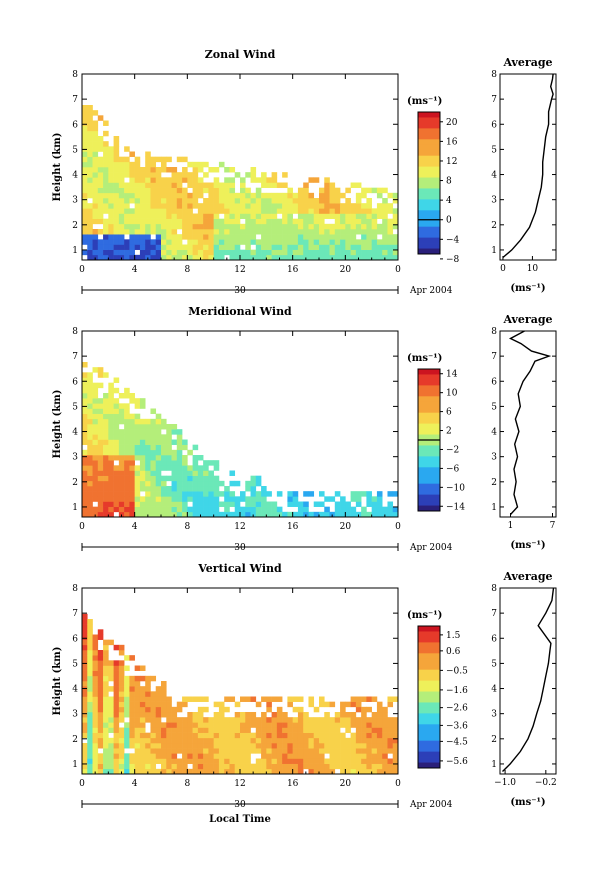 The width and height of the screenshot is (610, 873). What do you see at coordinates (527, 319) in the screenshot?
I see `profile-title: Average` at bounding box center [527, 319].